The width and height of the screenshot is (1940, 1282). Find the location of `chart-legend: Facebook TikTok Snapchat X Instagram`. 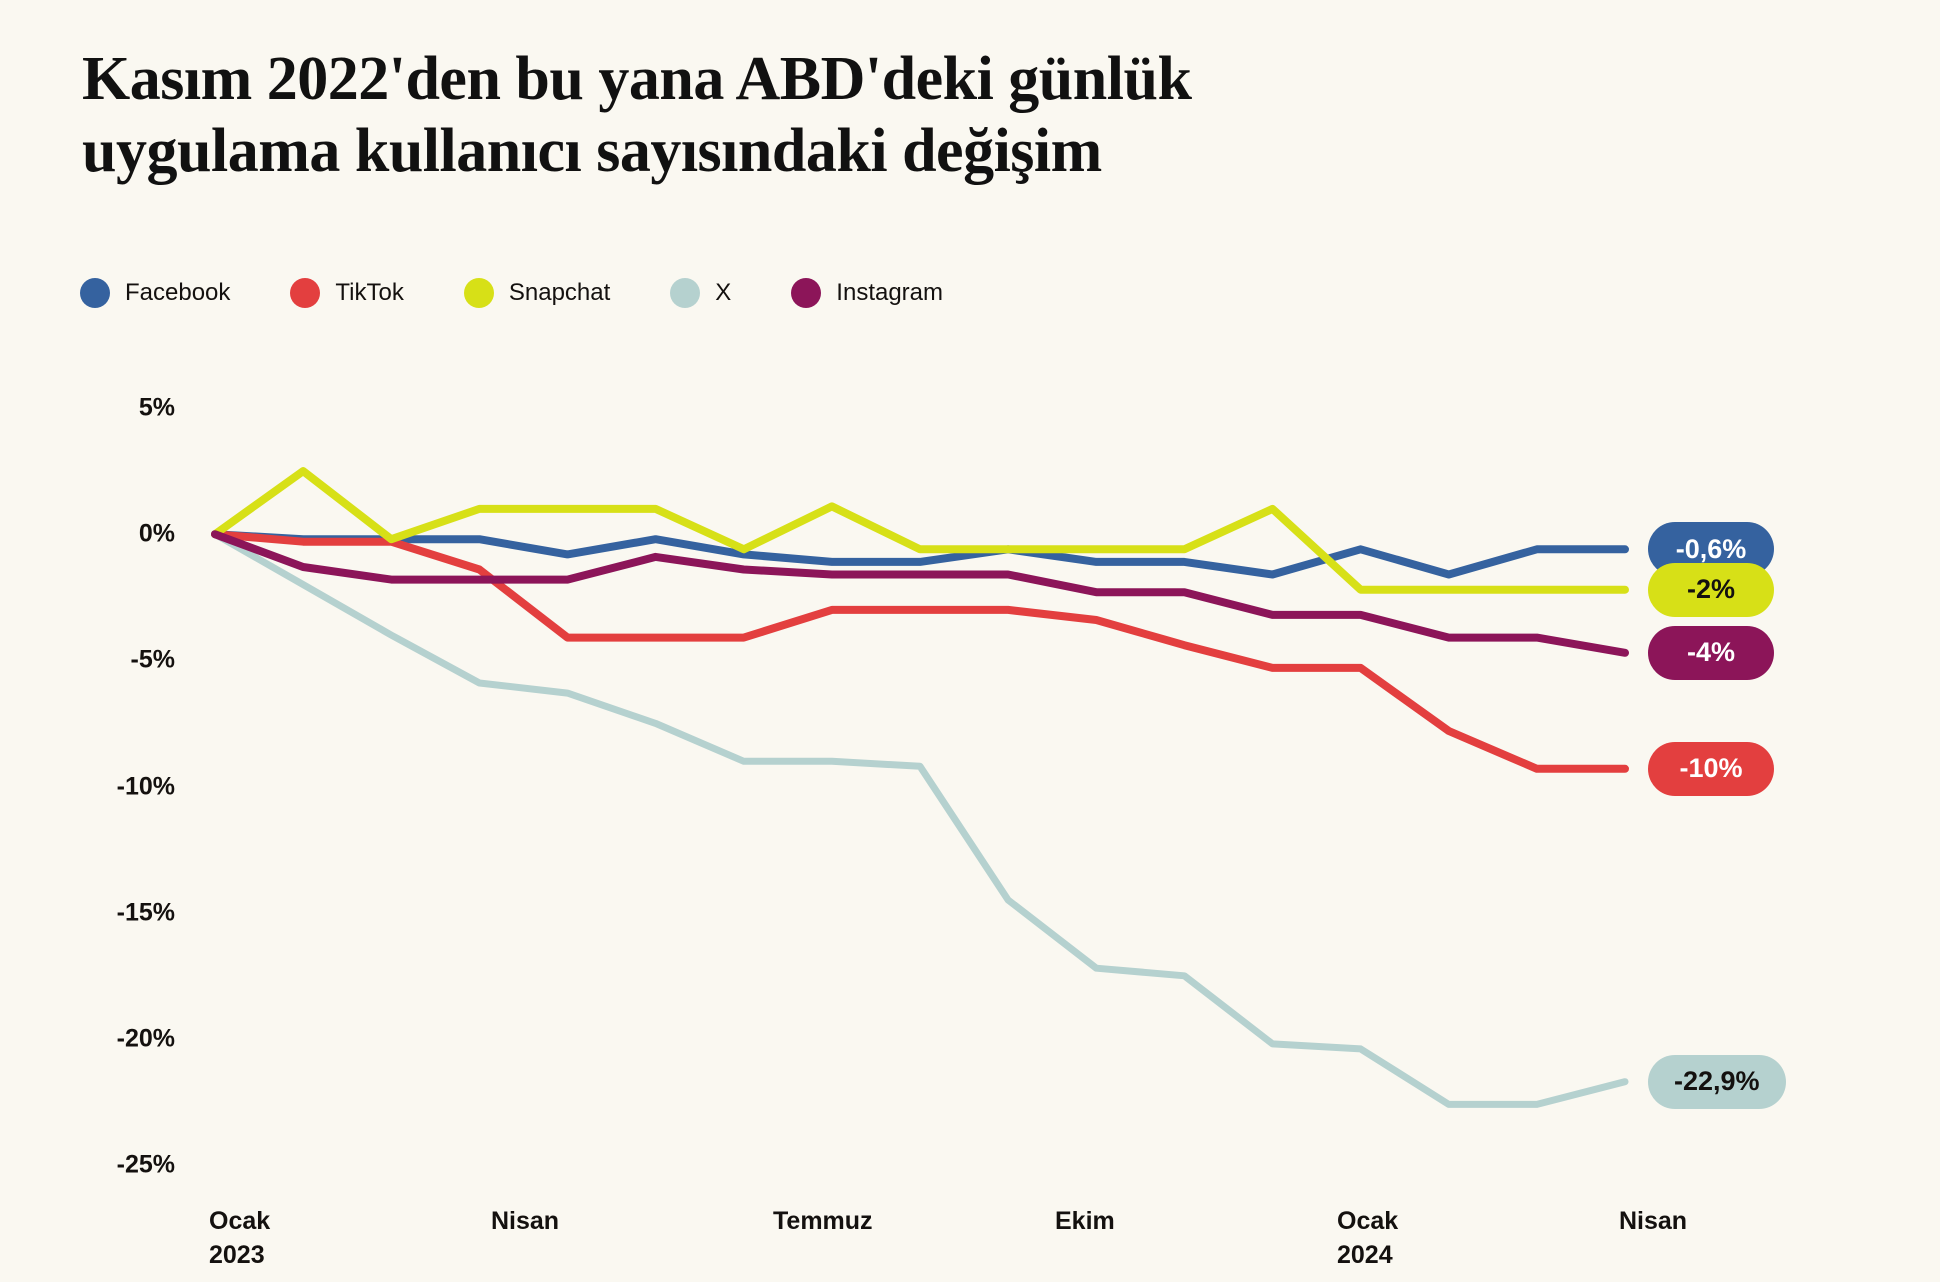

chart-legend: Facebook TikTok Snapchat X Instagram is located at coordinates (541, 293).